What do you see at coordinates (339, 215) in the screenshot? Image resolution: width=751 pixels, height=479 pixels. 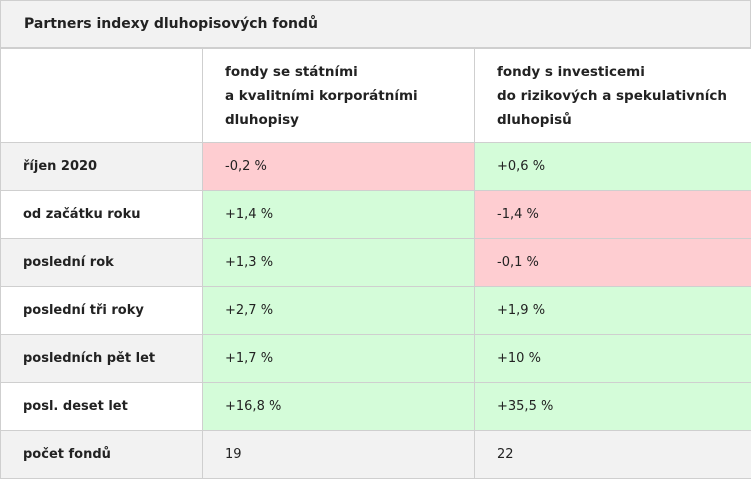 I see `value-cell: +1,4 %` at bounding box center [339, 215].